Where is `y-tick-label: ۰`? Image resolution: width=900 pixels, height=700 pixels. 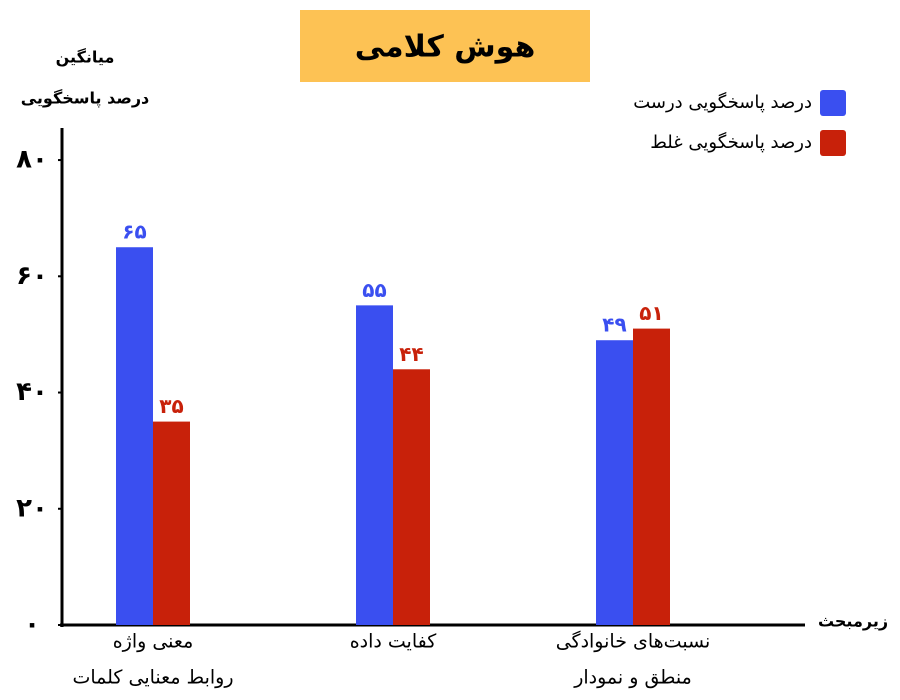
y-tick-label: ۰ is located at coordinates (32, 625).